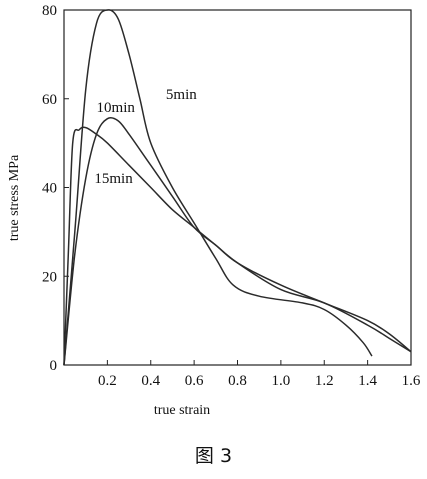  Describe the element at coordinates (49, 277) in the screenshot. I see `y-tick-label: 20` at that location.